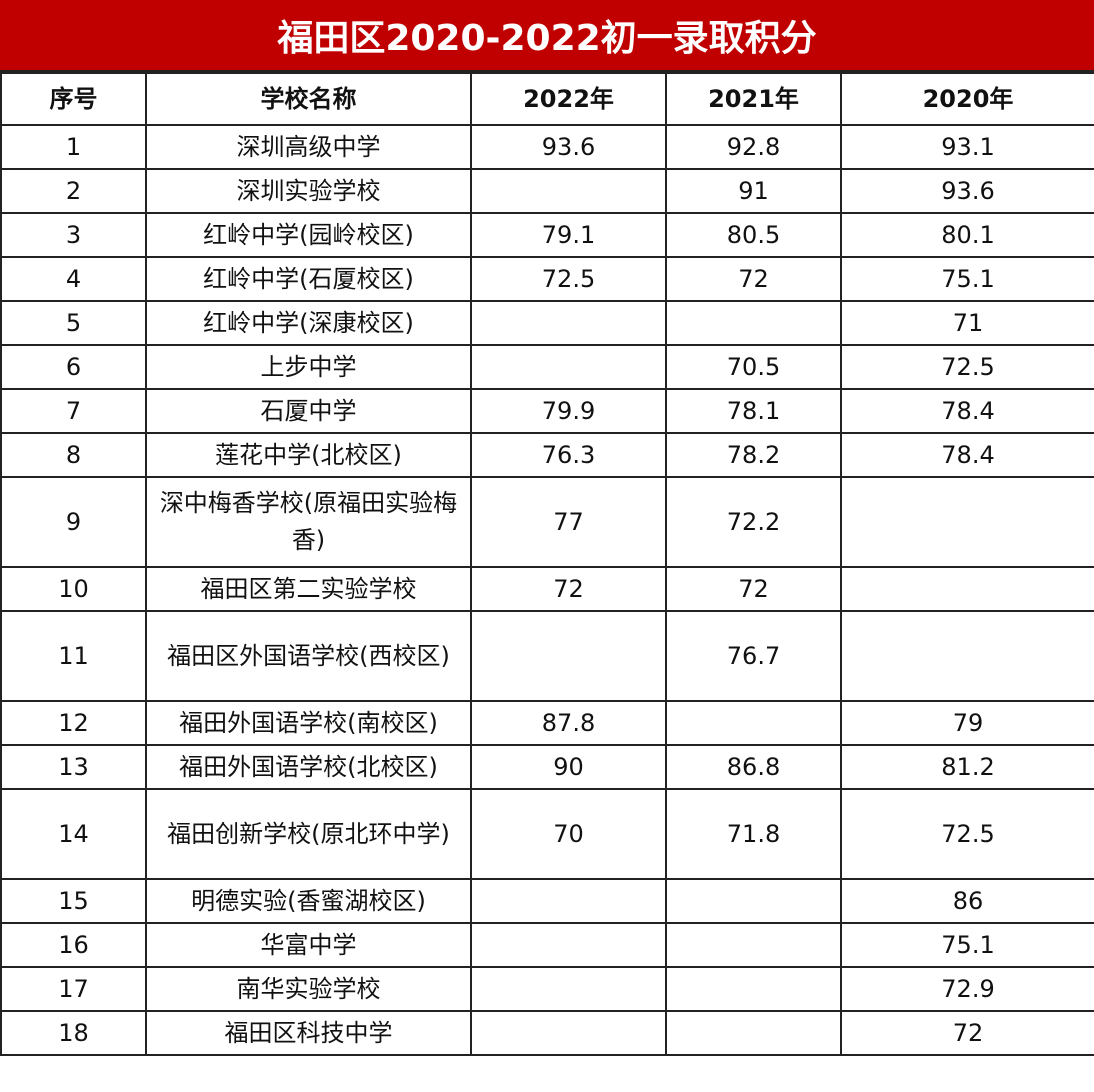  I want to click on table-row: 18 福田区科技中学 72, so click(547, 1033).